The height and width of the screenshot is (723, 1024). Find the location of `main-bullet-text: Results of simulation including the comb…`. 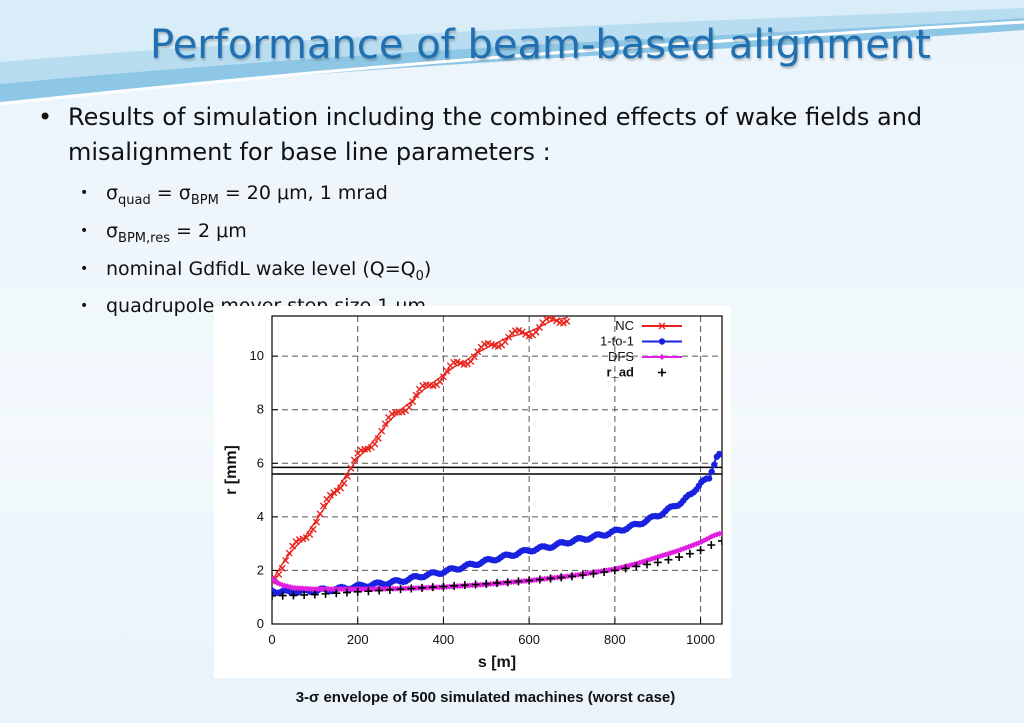

main-bullet-text: Results of simulation including the comb… is located at coordinates (495, 134).